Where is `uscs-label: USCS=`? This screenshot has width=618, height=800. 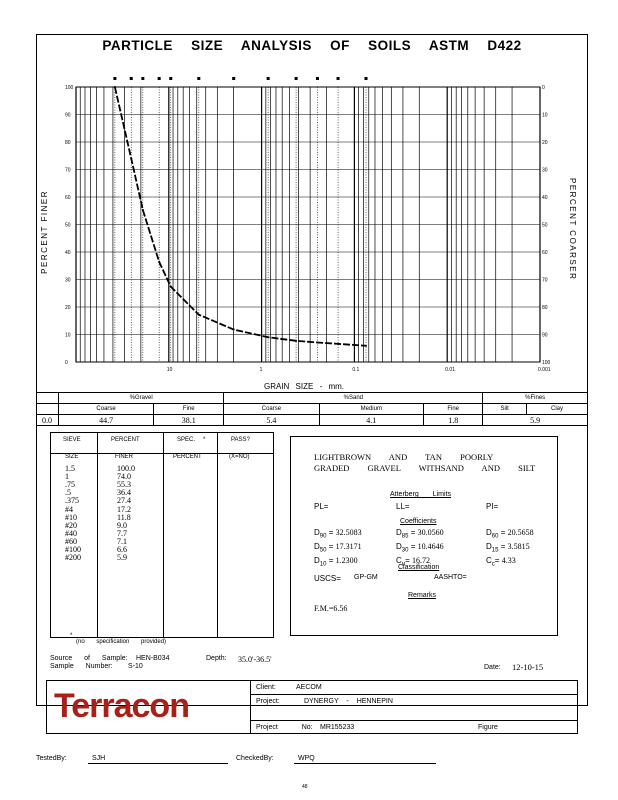 uscs-label: USCS= is located at coordinates (327, 578).